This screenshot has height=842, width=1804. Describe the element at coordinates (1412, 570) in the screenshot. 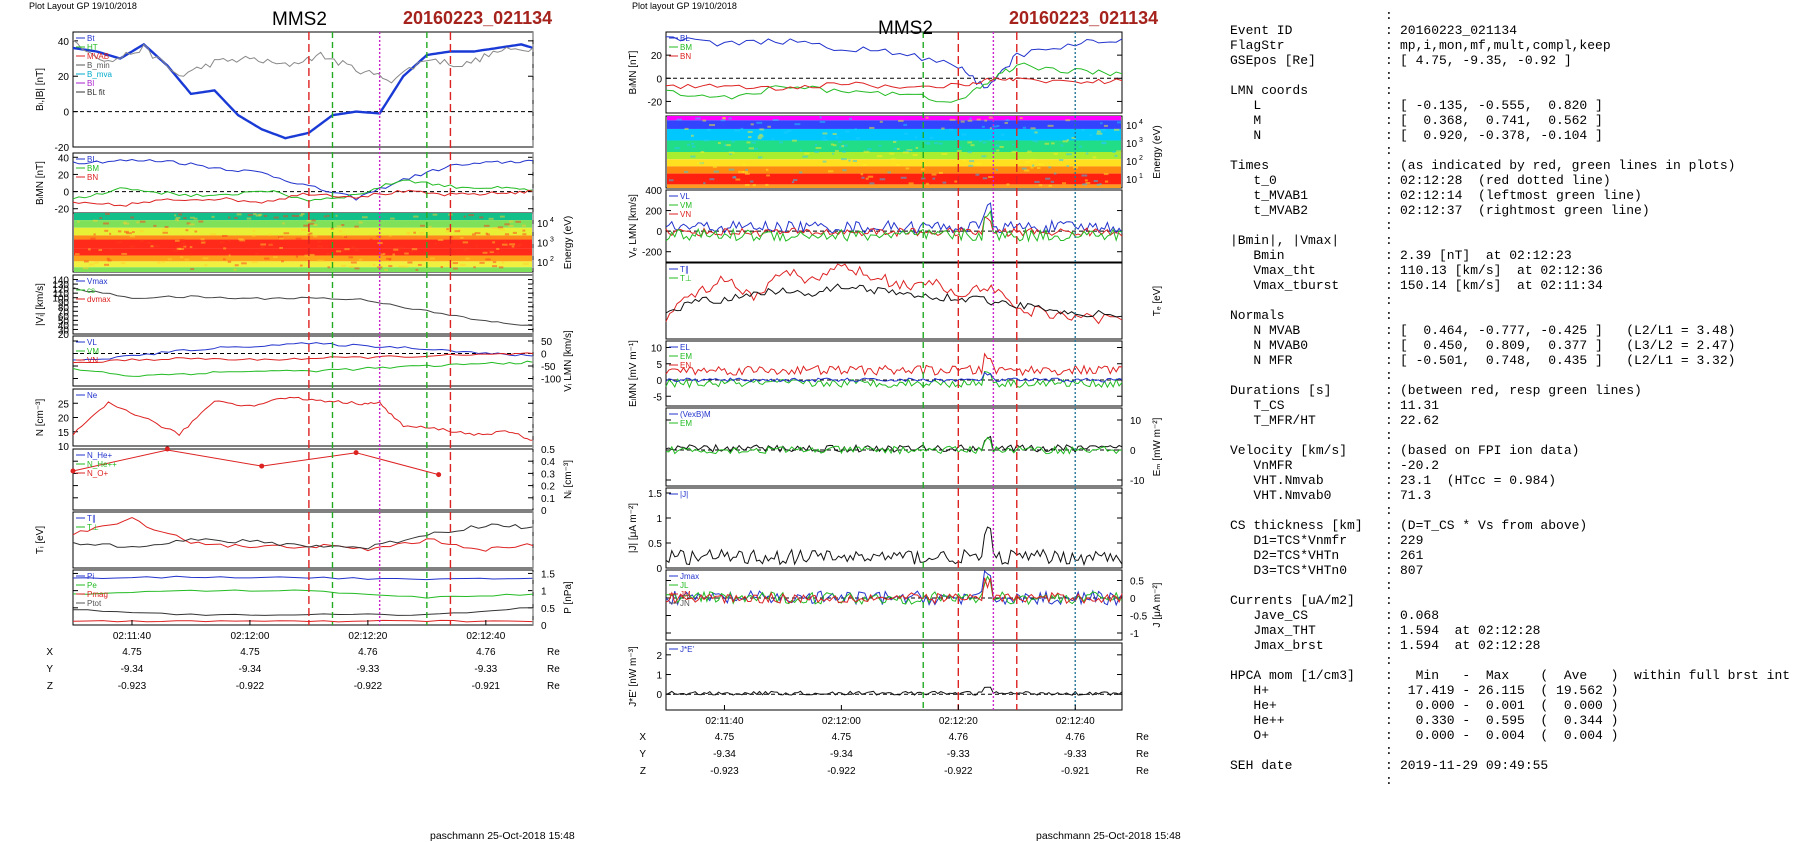

I see `summary-value: 807` at that location.